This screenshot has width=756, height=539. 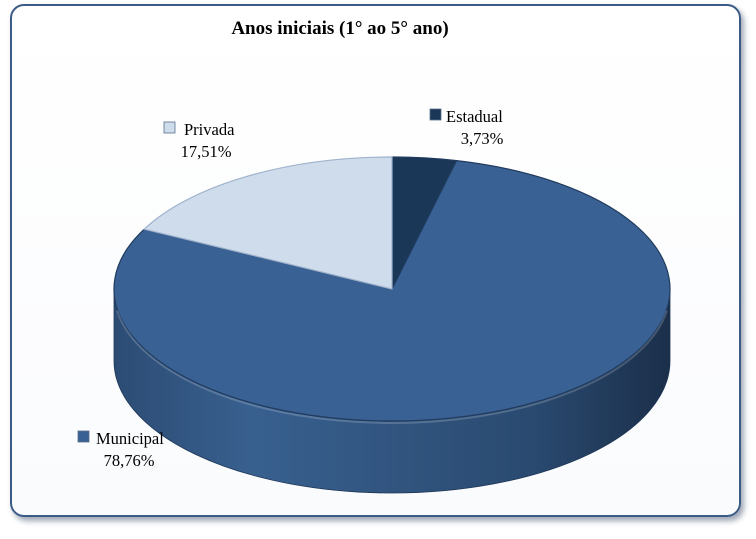 What do you see at coordinates (206, 151) in the screenshot?
I see `slice-value-privada: 17,51%` at bounding box center [206, 151].